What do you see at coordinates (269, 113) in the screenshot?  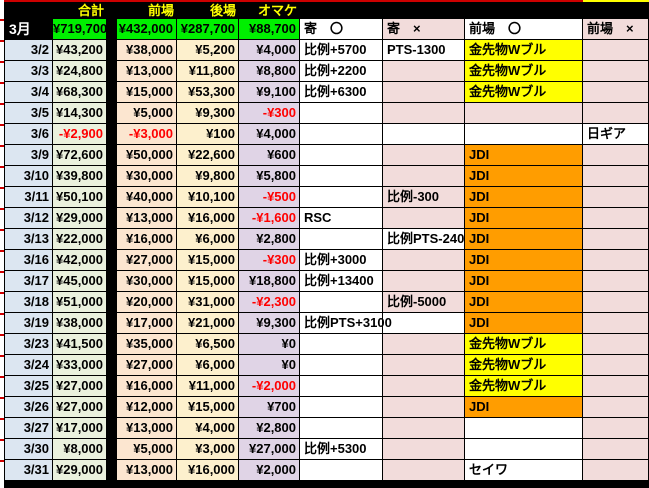 I see `cell-omake: -¥300` at bounding box center [269, 113].